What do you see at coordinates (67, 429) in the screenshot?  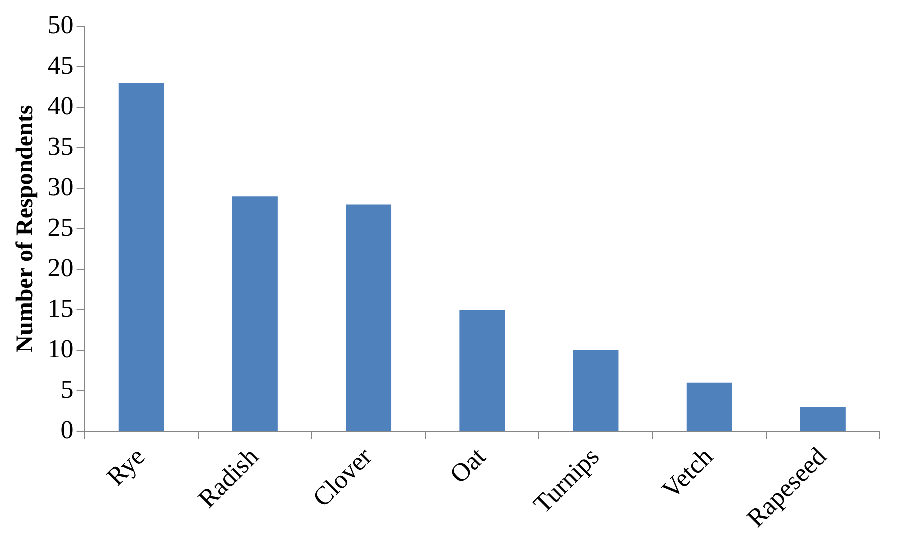 I see `y-tick-label: 0` at bounding box center [67, 429].